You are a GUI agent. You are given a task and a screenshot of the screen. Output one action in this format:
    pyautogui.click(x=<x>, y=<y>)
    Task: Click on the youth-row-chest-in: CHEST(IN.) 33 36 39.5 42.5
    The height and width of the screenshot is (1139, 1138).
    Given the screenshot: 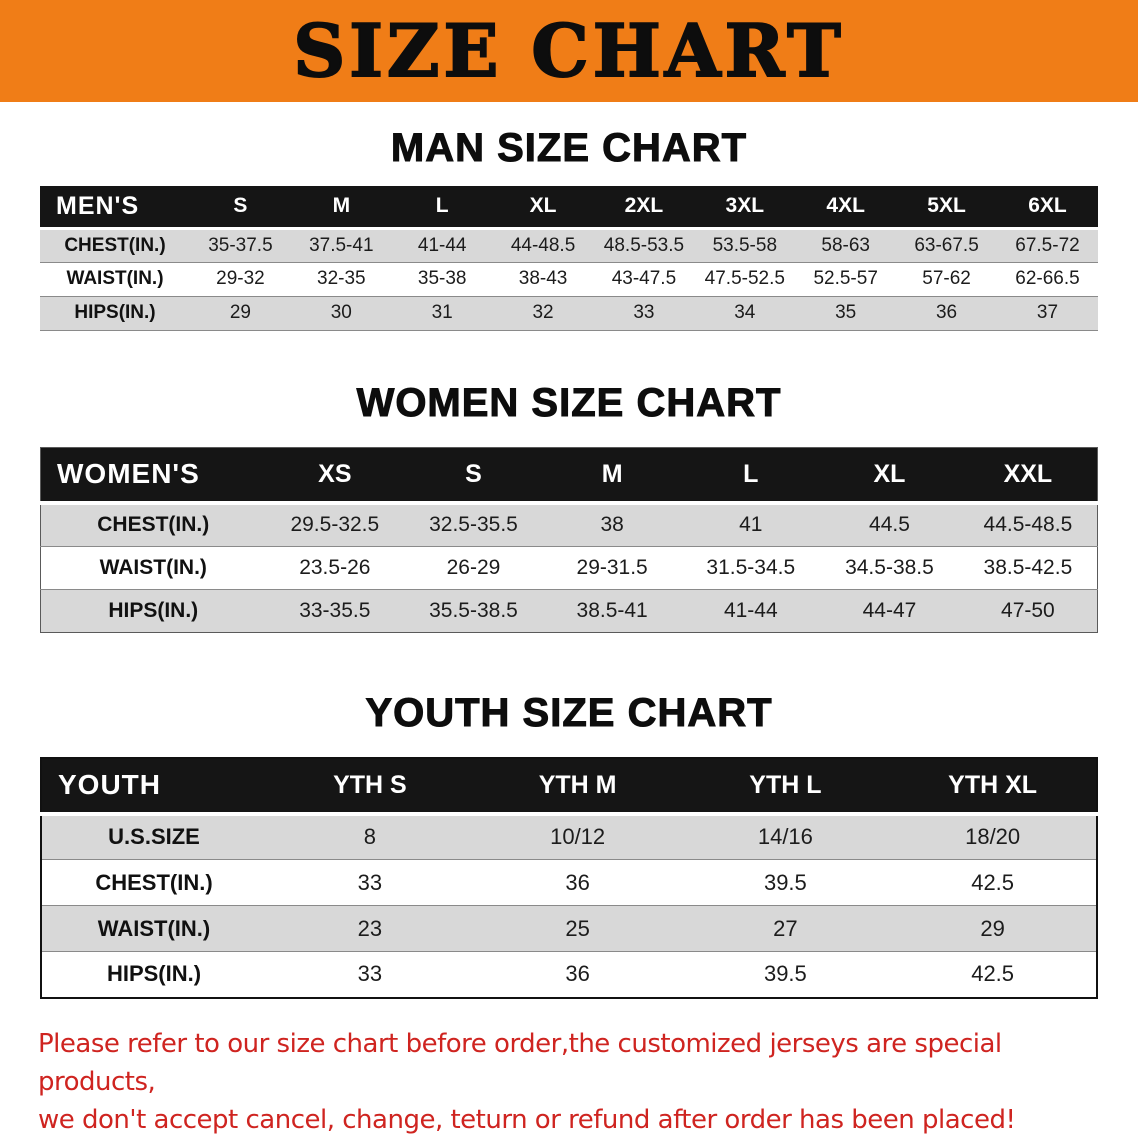 What is the action you would take?
    pyautogui.click(x=569, y=882)
    